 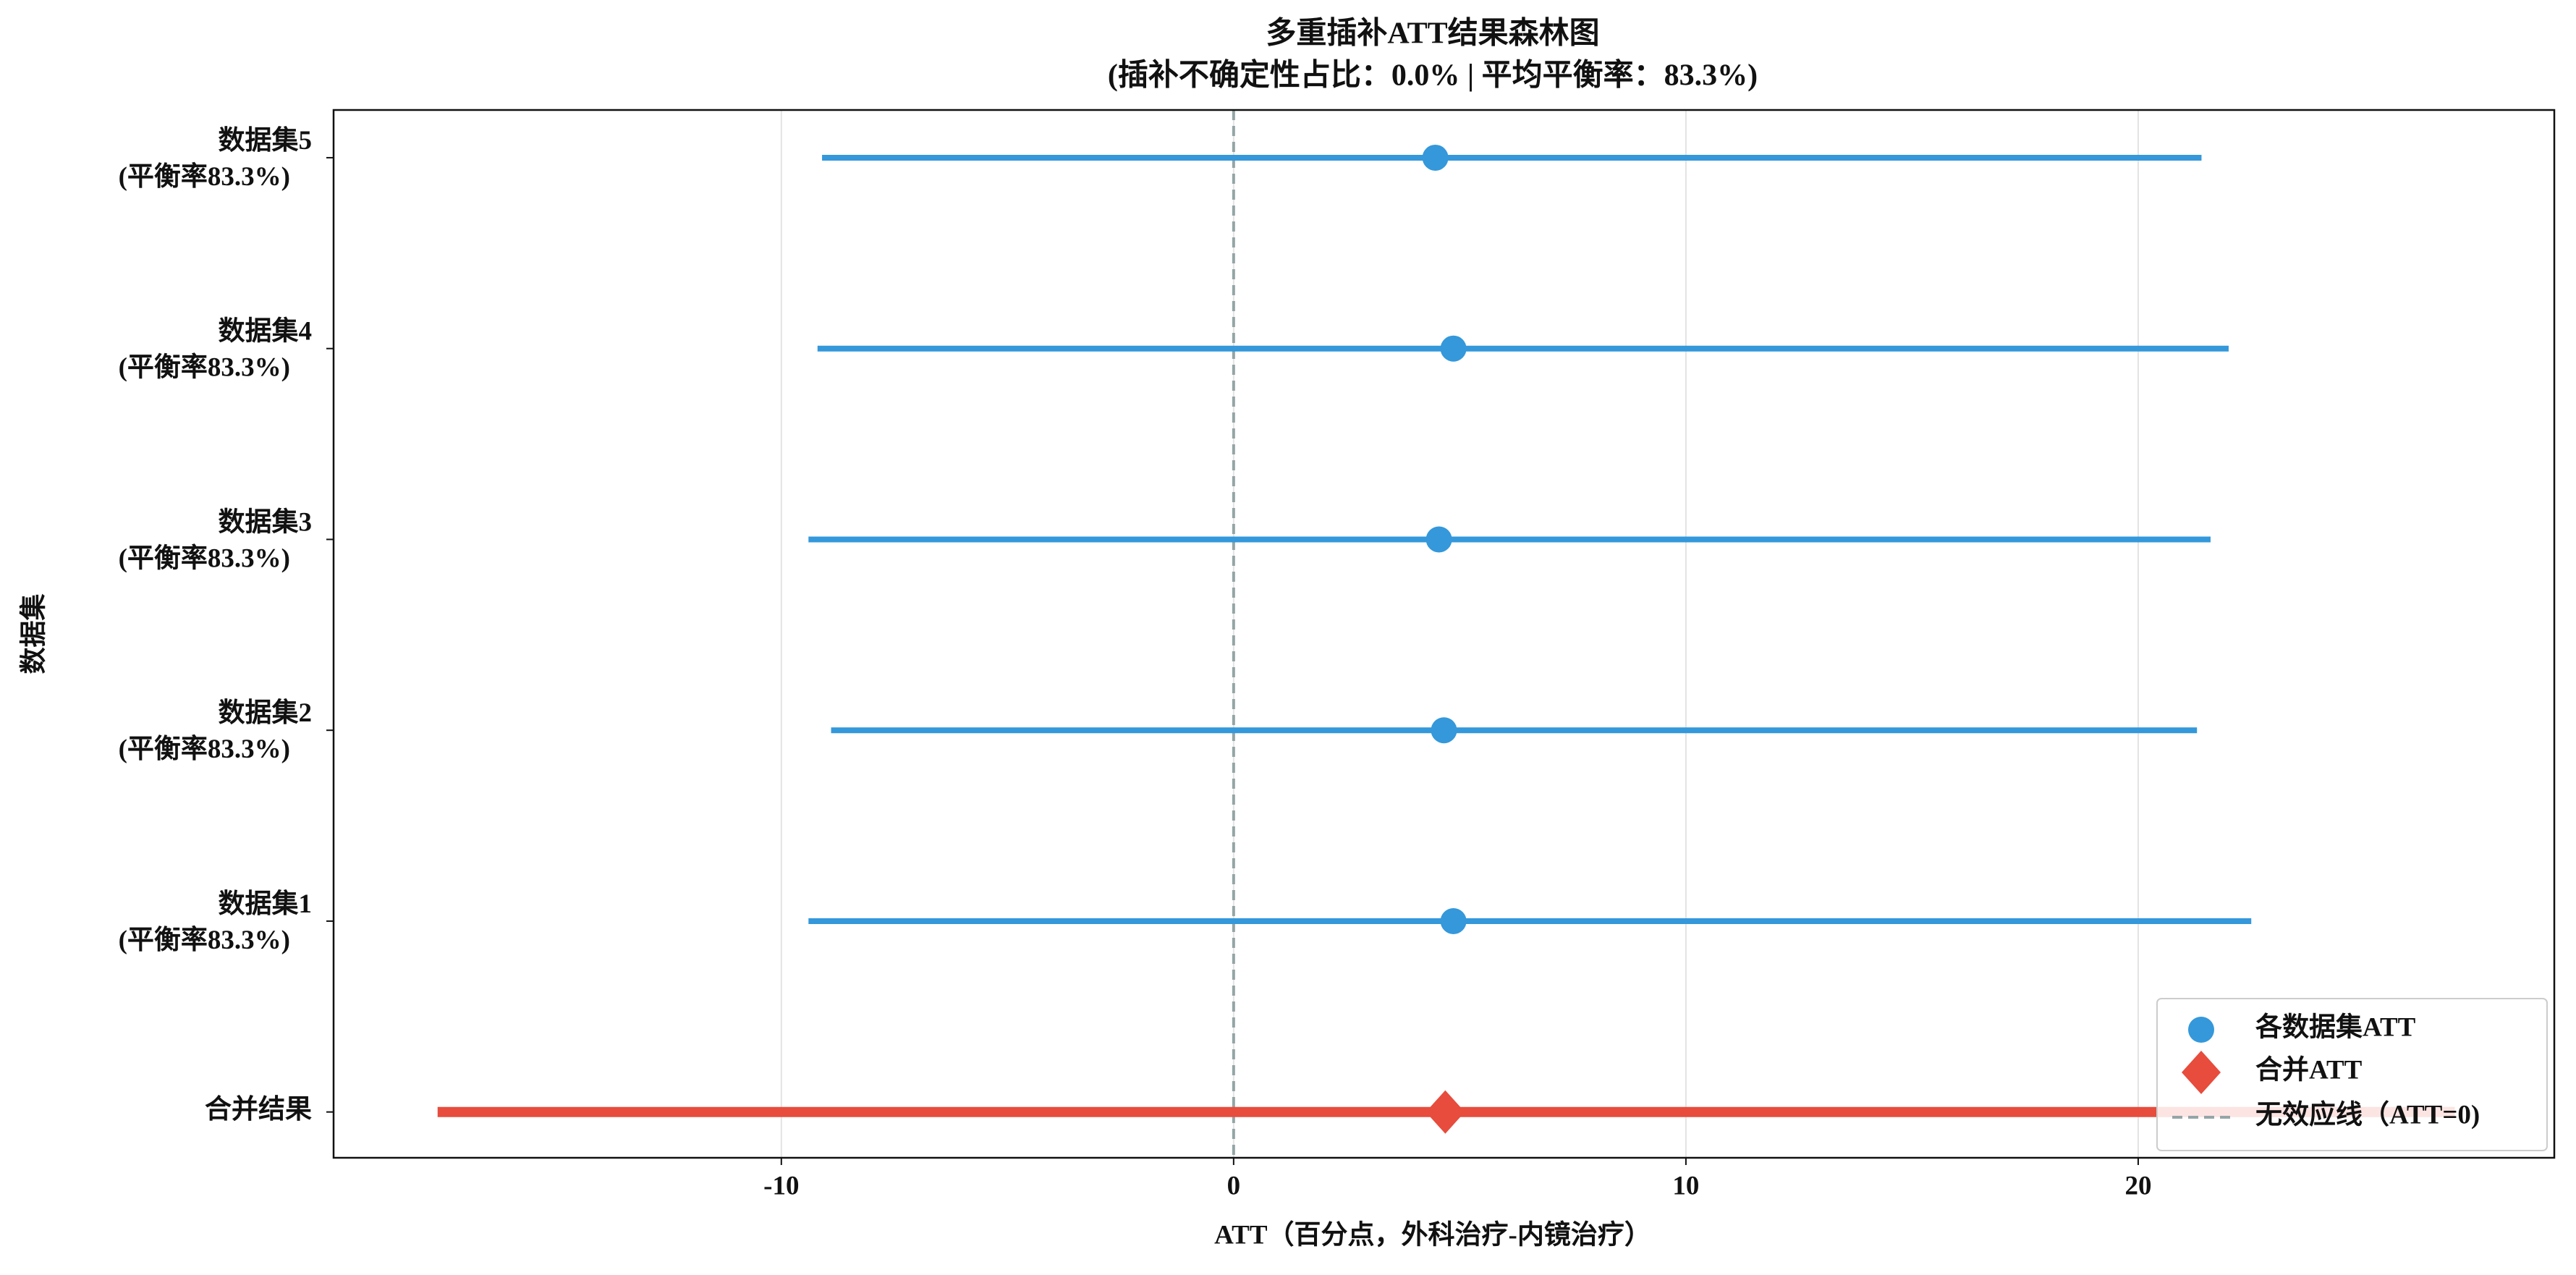 I want to click on legend-label: 各数据集ATT, so click(x=2335, y=1027).